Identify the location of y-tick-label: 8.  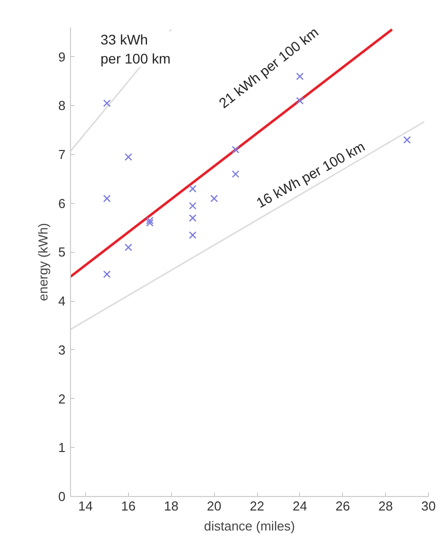
(62, 106).